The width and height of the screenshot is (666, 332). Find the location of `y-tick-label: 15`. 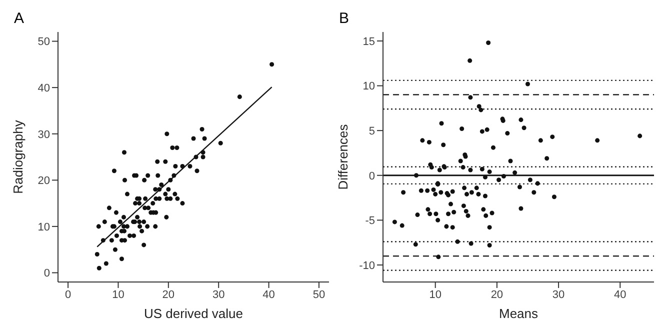

y-tick-label: 15 is located at coordinates (368, 42).